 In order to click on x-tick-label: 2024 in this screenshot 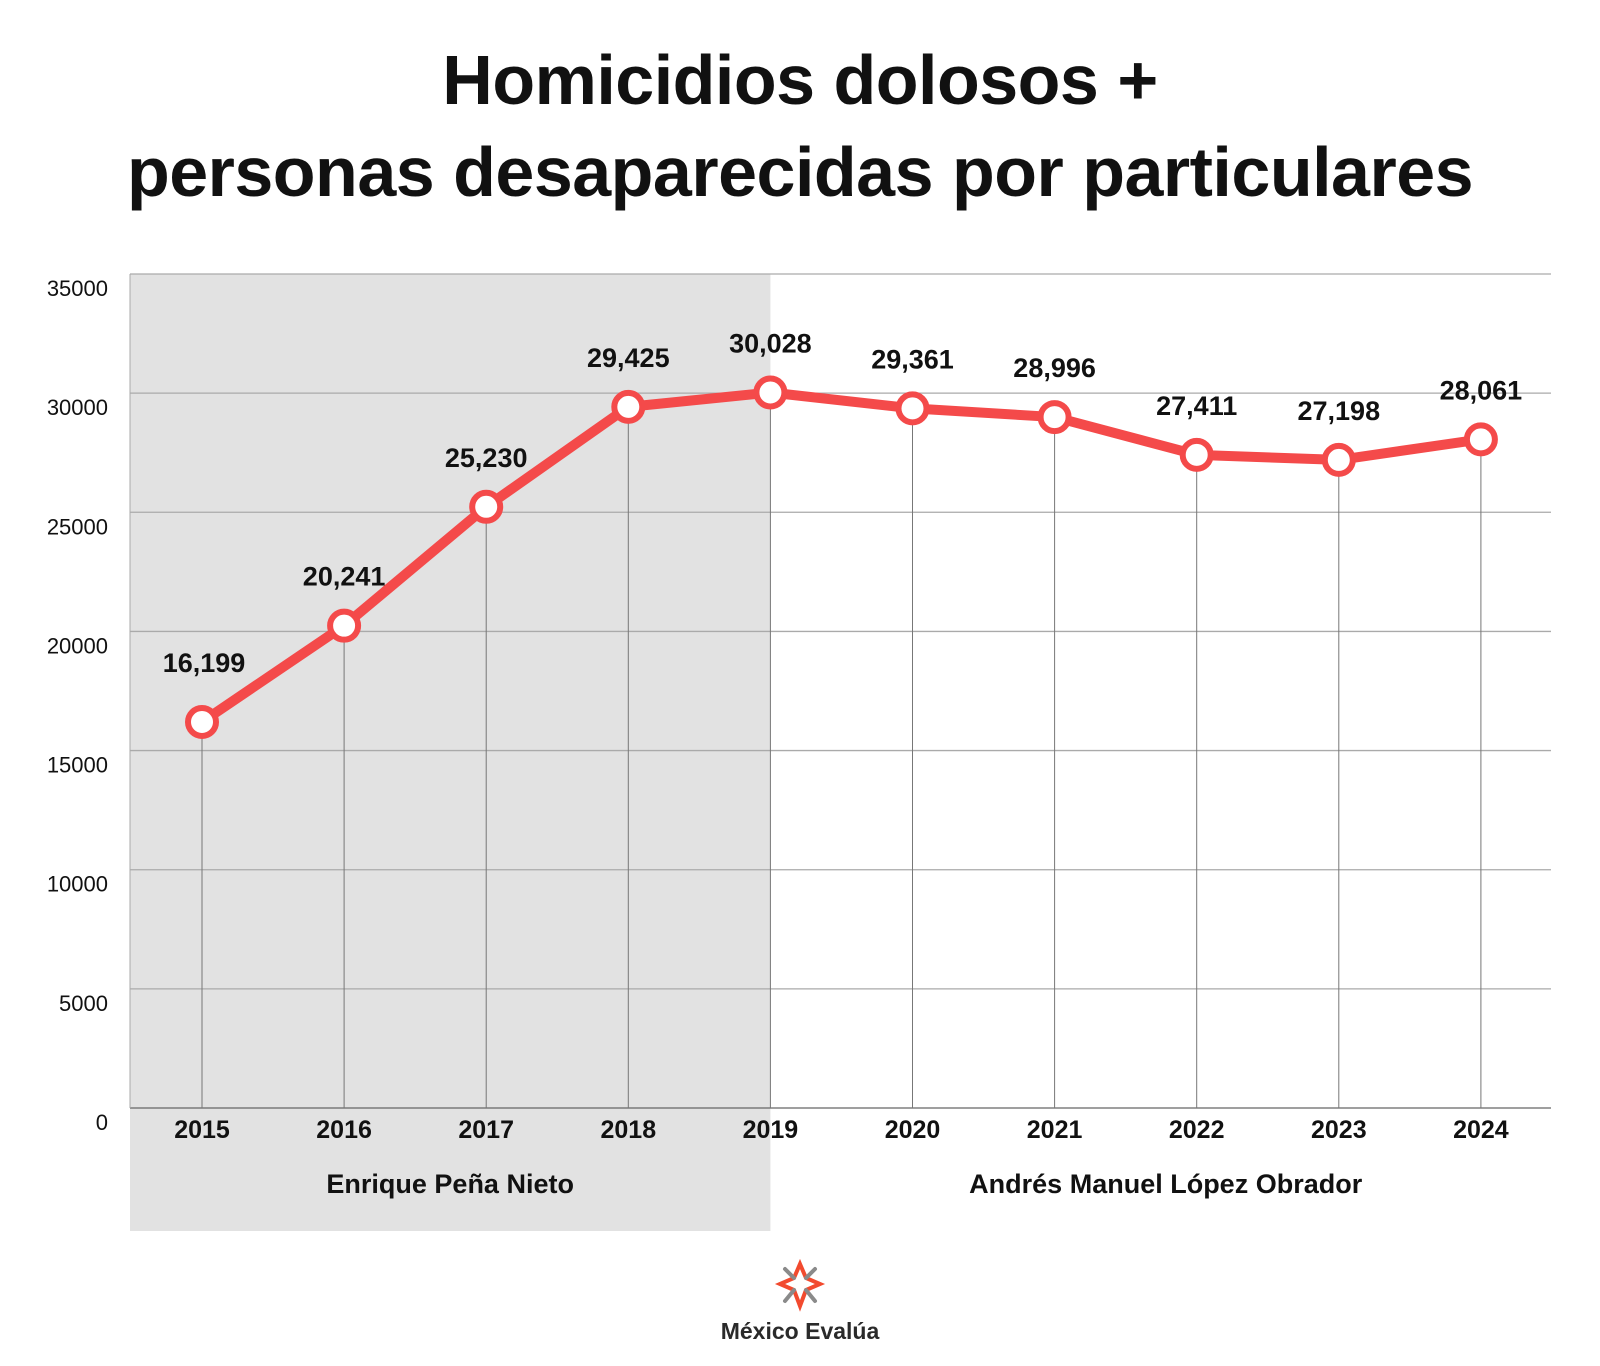, I will do `click(1481, 1130)`.